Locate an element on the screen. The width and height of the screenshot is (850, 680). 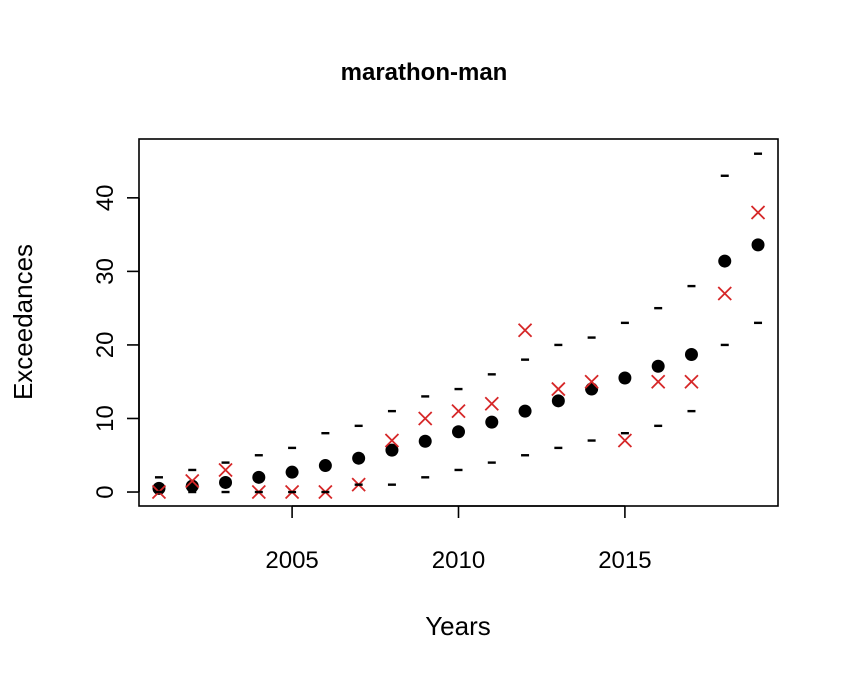
x-axis: 2005 2010 2015 is located at coordinates (458, 539).